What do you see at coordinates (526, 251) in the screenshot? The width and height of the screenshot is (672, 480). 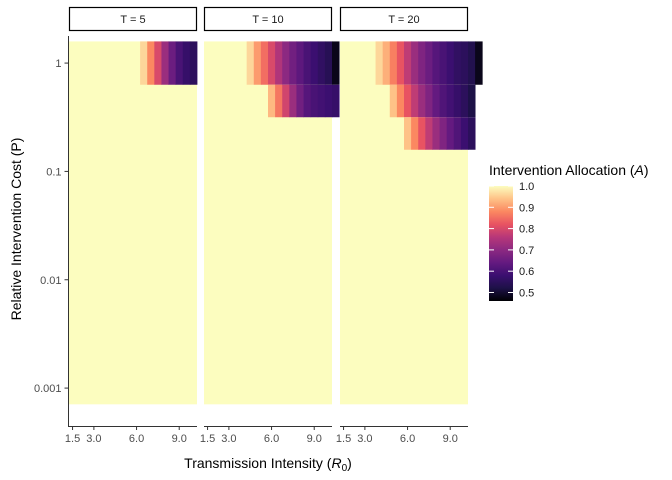 I see `legend-tick-label: 0.7` at bounding box center [526, 251].